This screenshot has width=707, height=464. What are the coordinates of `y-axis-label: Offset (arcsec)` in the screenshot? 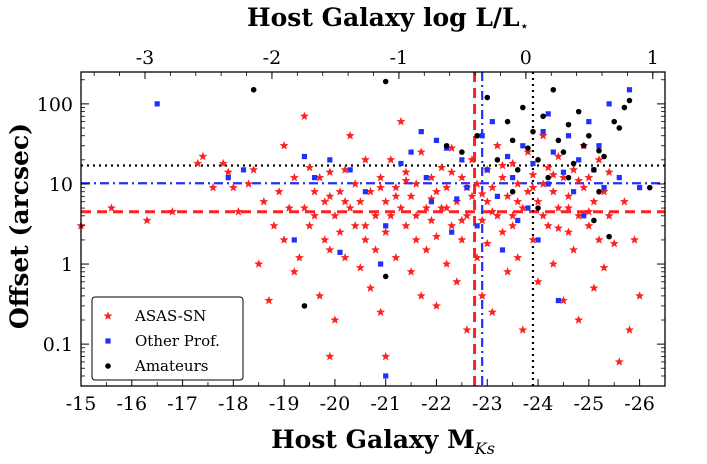 It's located at (19, 226).